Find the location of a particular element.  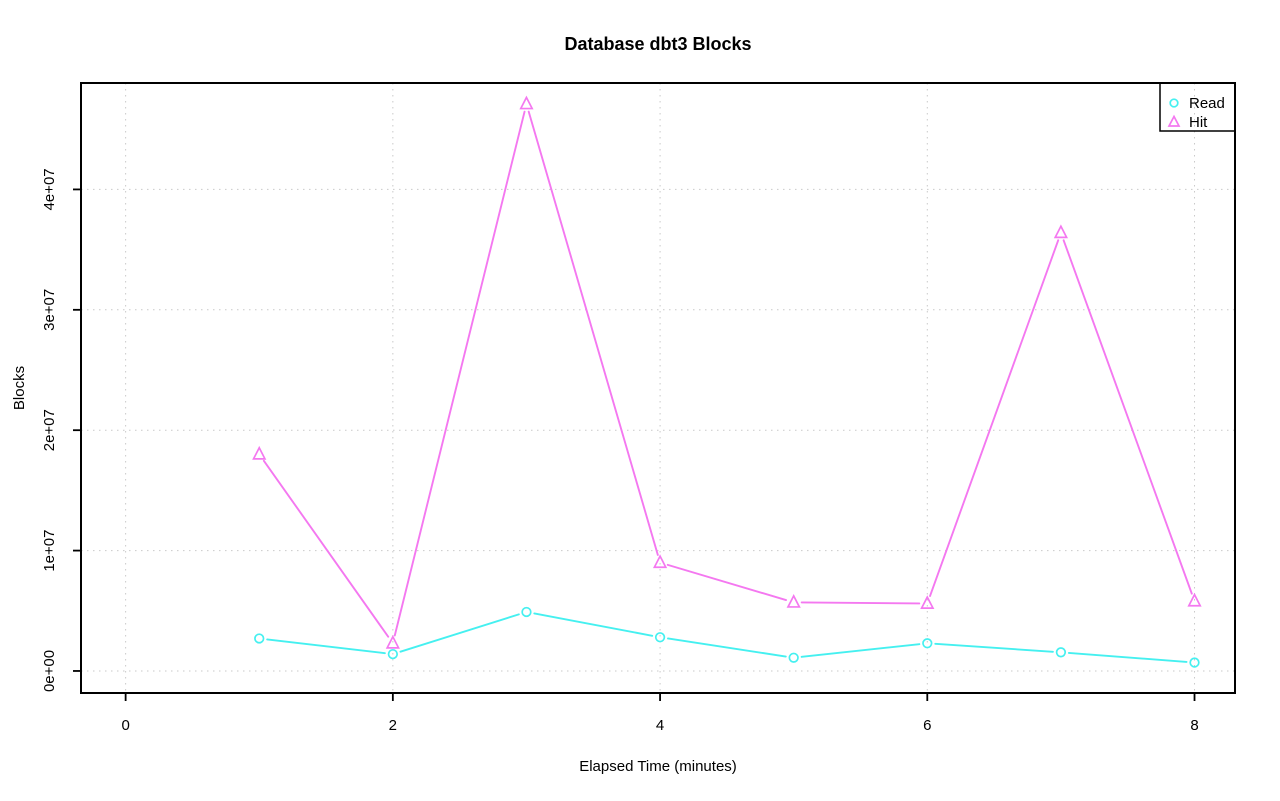

x-tick-label: 8 is located at coordinates (1194, 725).